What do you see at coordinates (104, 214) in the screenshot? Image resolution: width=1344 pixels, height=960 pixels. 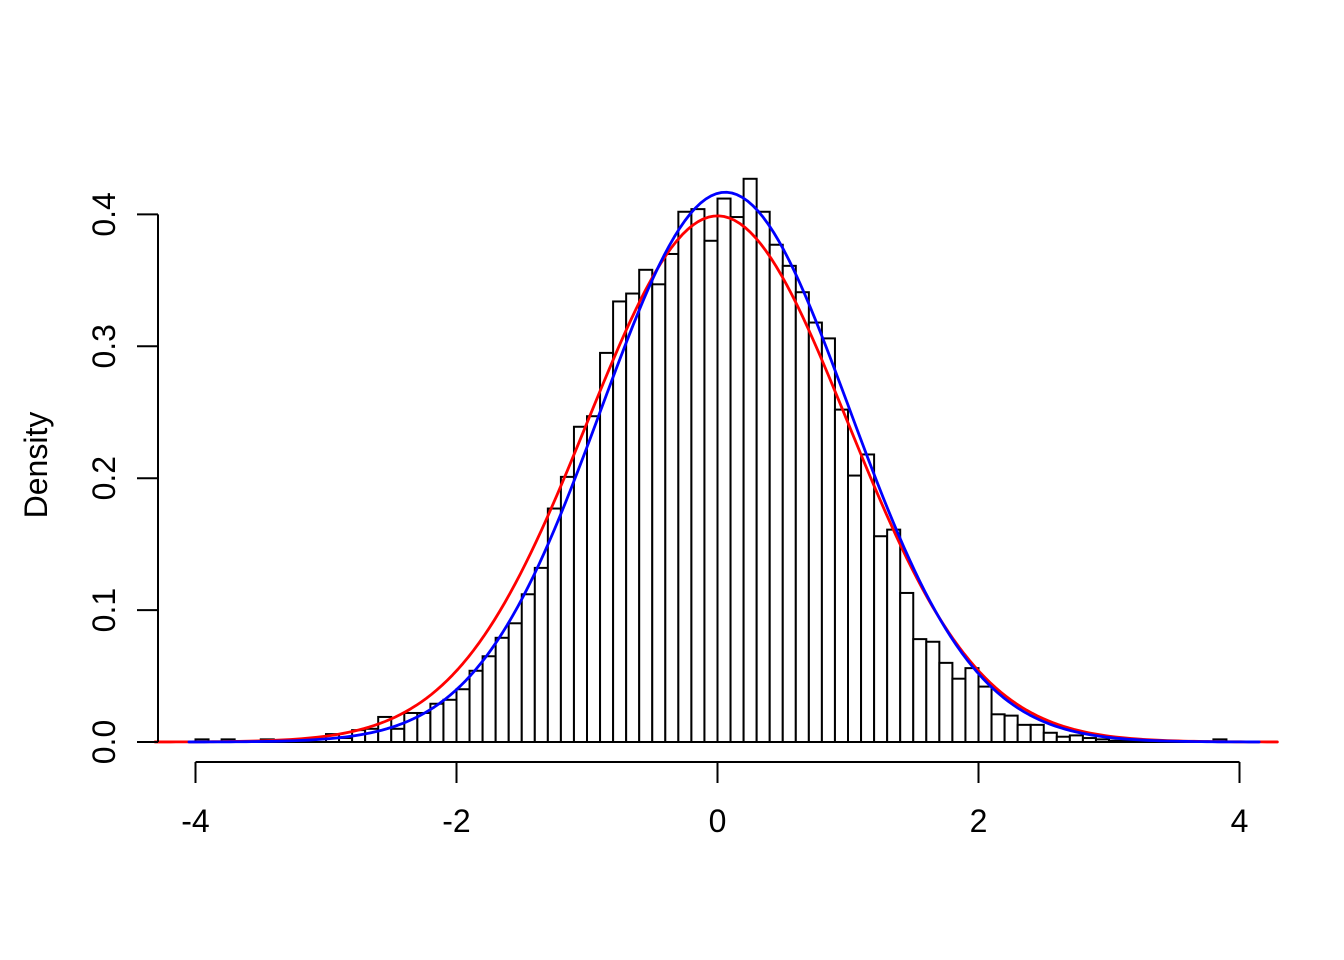 I see `y-tick-label: 0.4` at bounding box center [104, 214].